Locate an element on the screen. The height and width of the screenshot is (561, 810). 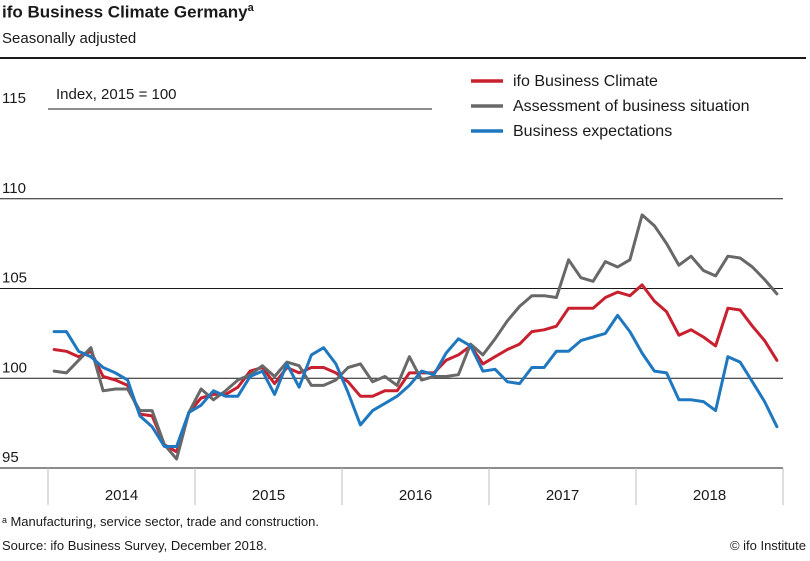
x-tick-label: 2015 is located at coordinates (268, 495).